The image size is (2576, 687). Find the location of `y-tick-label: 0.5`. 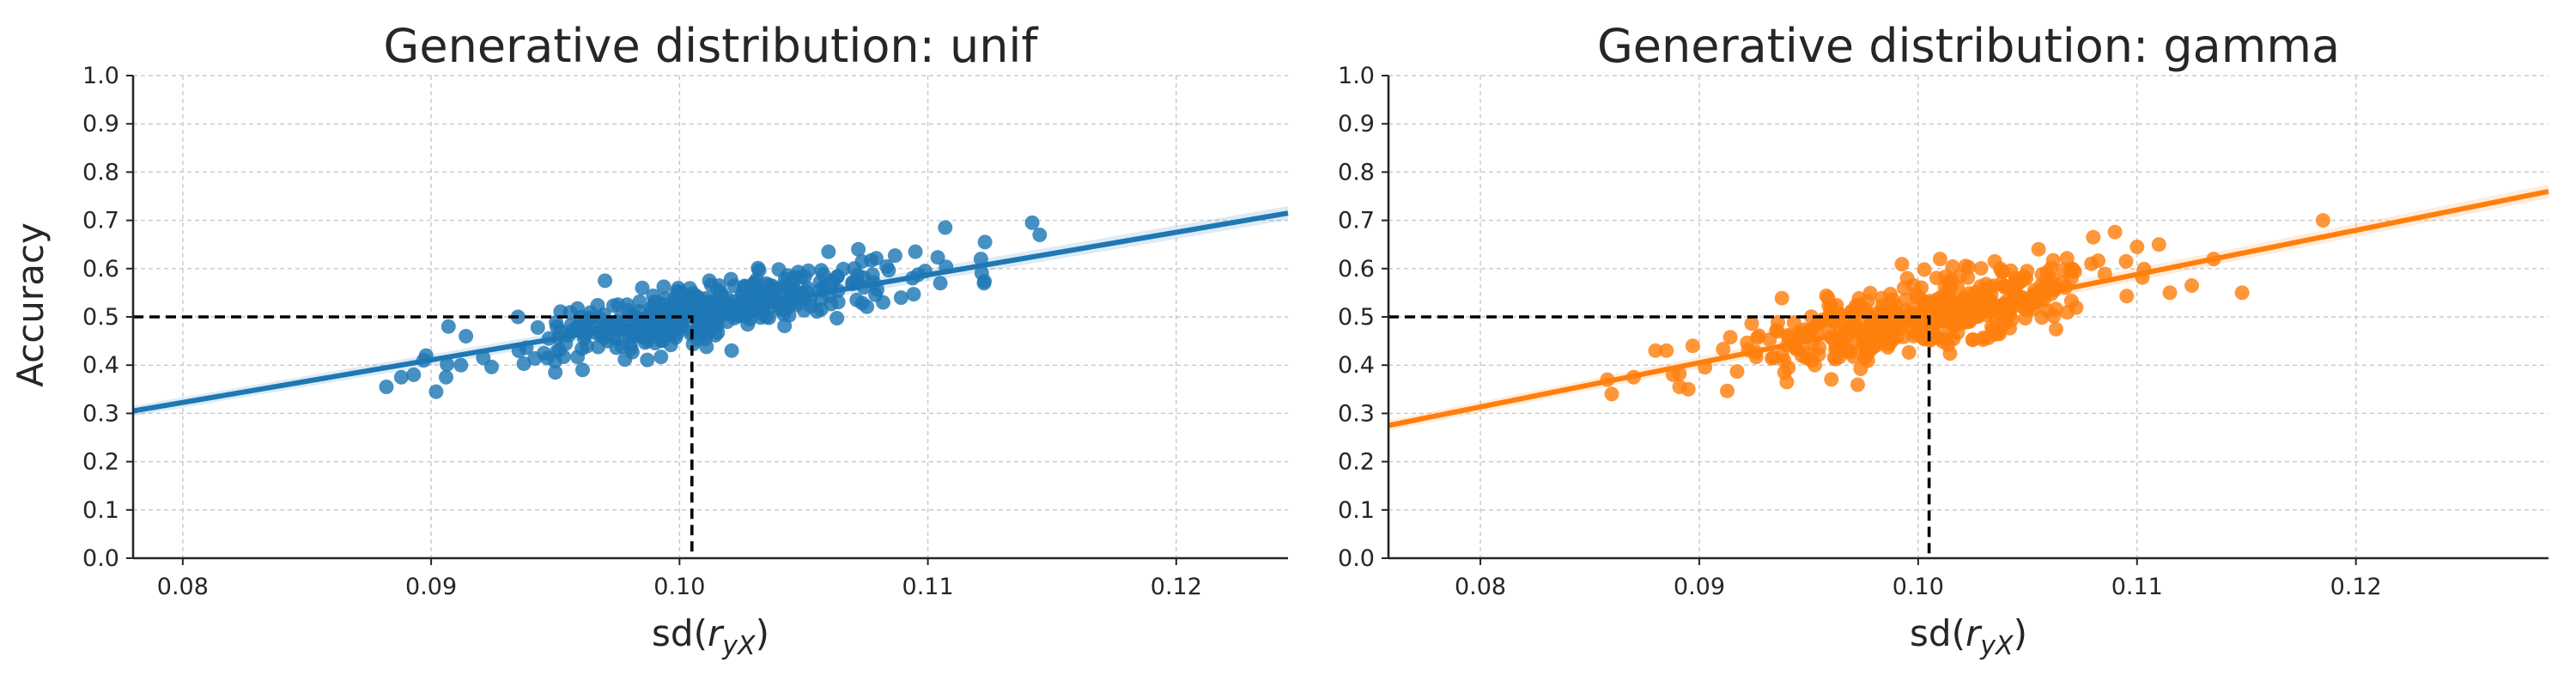

y-tick-label: 0.5 is located at coordinates (1356, 317).